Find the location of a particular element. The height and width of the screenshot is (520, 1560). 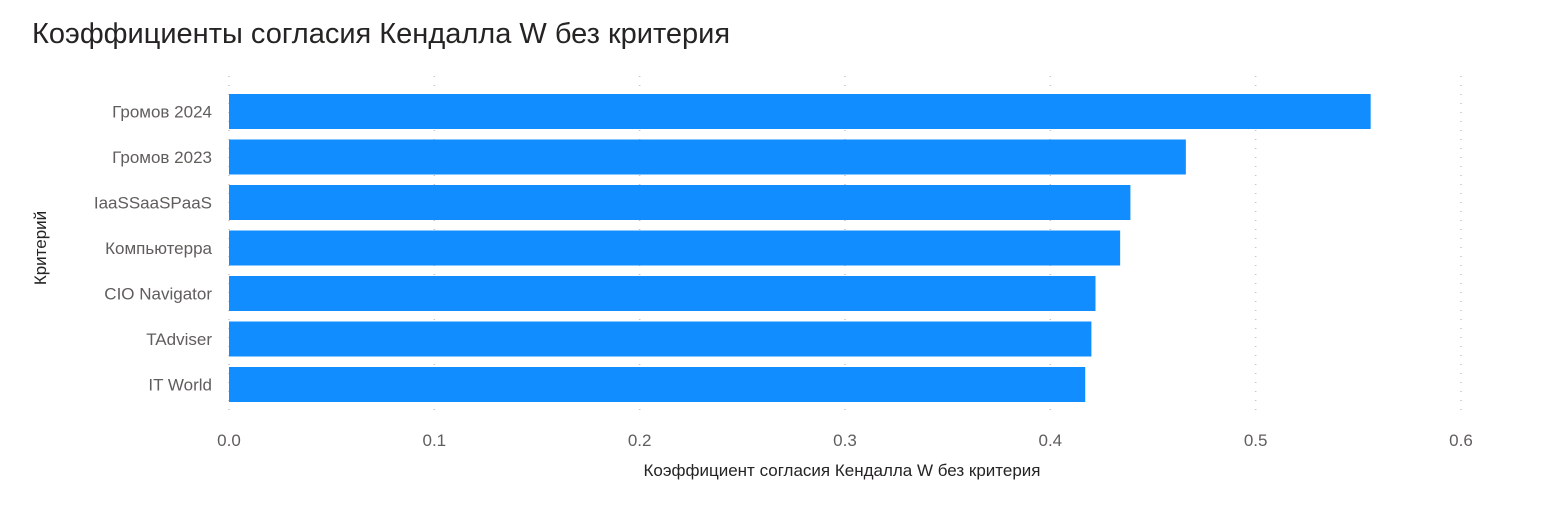

category-label: Компьютерра is located at coordinates (158, 248).